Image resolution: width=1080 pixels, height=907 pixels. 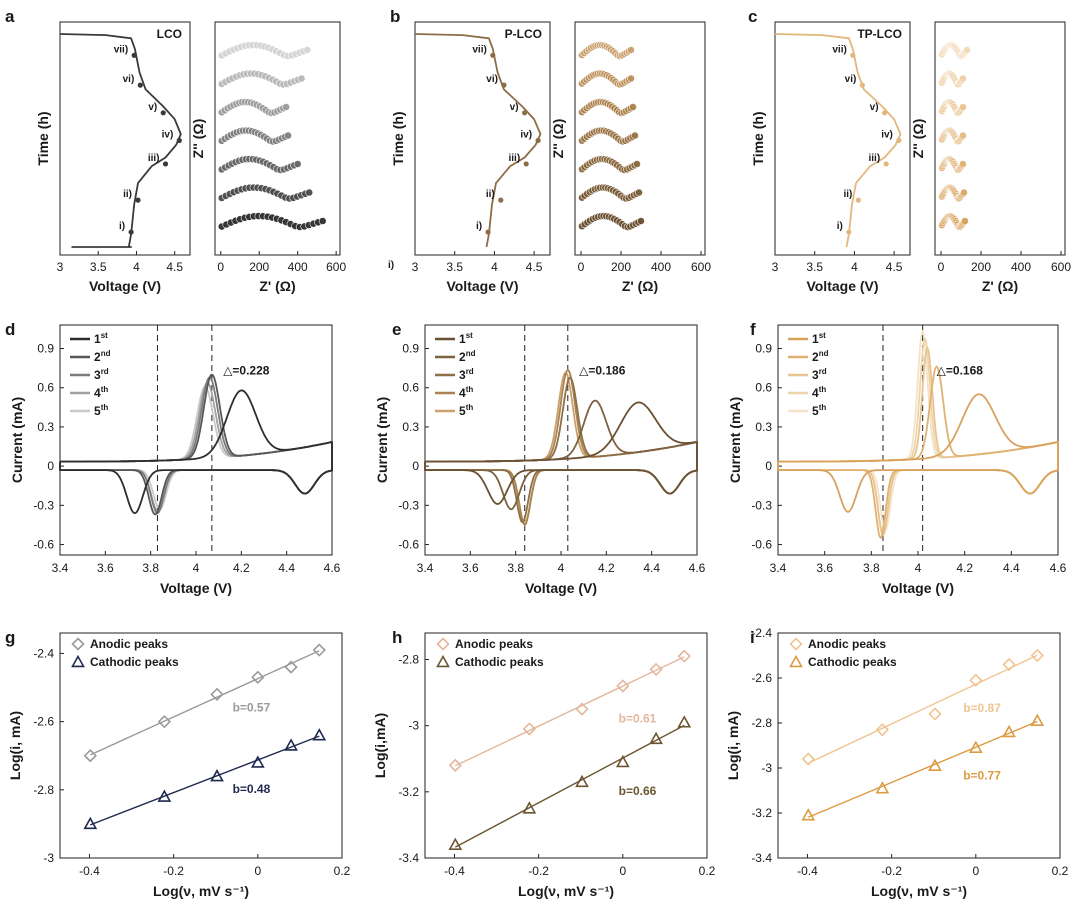 I want to click on x-tick-label: 400, so click(x=298, y=267).